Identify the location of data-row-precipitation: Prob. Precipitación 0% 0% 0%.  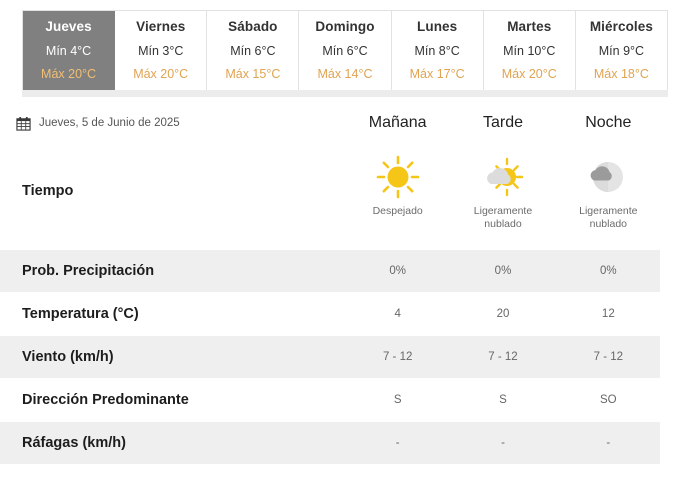
(345, 271).